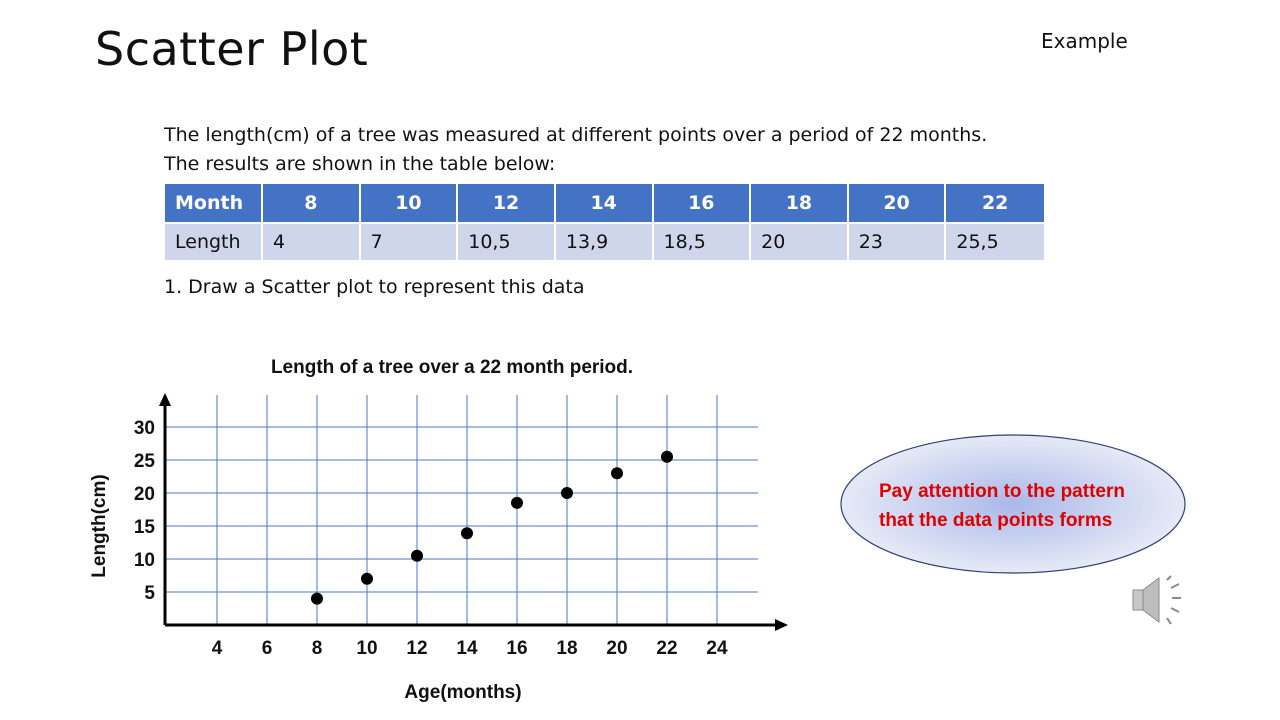 The height and width of the screenshot is (720, 1280). Describe the element at coordinates (452, 367) in the screenshot. I see `chart-title: Length of a tree over a 22 month period.` at that location.